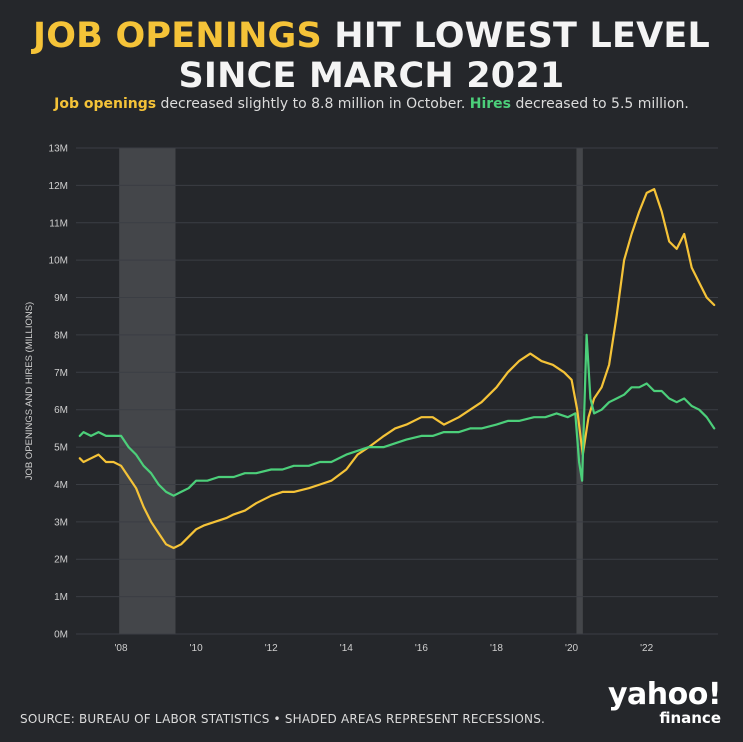 This screenshot has height=742, width=743. I want to click on logo-line1: yahoo!, so click(664, 694).